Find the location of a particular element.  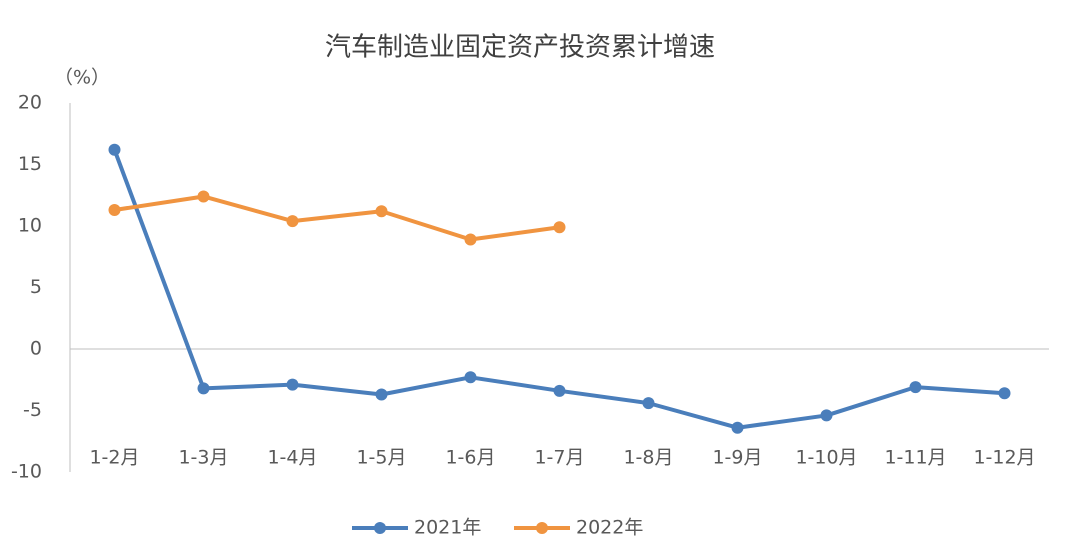

x-tick-label: 1-5月 is located at coordinates (381, 458).